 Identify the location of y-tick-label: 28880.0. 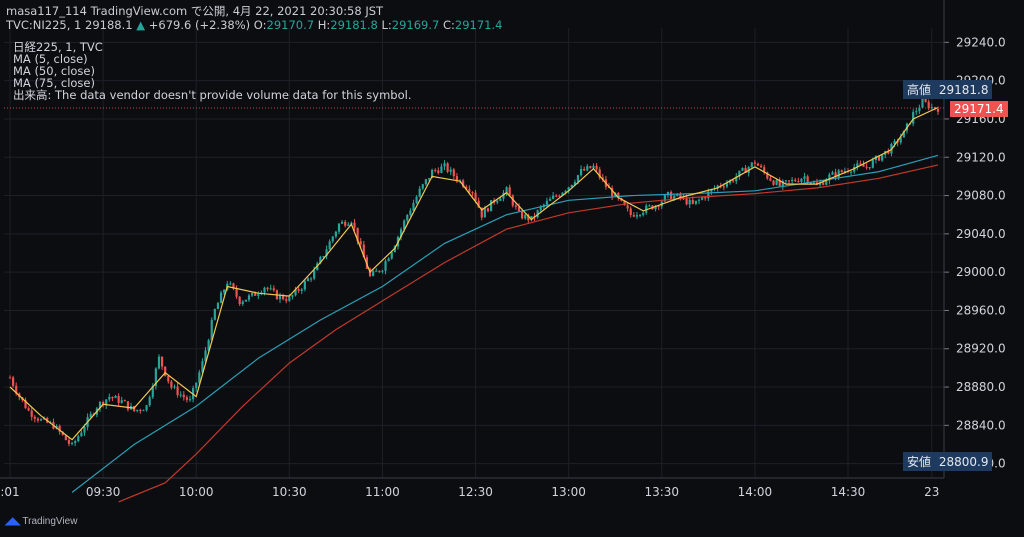
(981, 387).